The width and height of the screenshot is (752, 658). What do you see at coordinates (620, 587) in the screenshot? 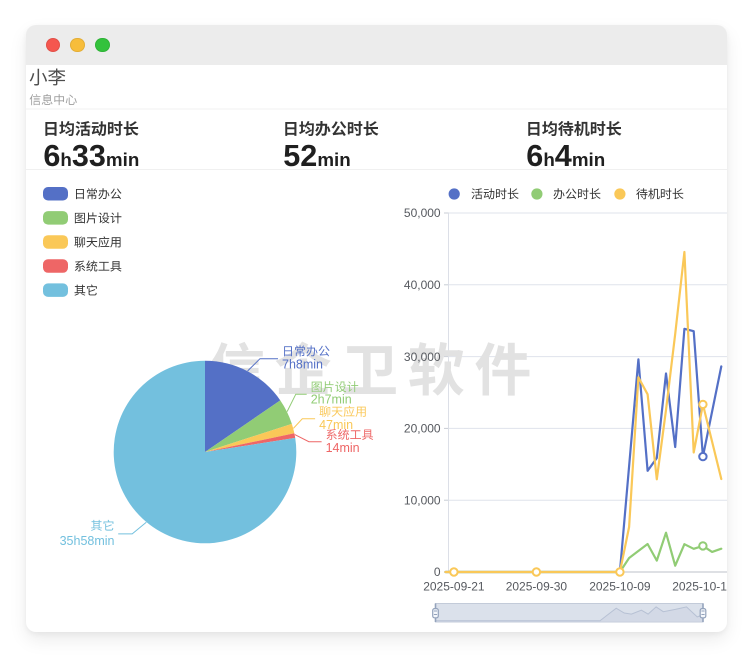
I see `svg-text: 2025-10-09` at bounding box center [620, 587].